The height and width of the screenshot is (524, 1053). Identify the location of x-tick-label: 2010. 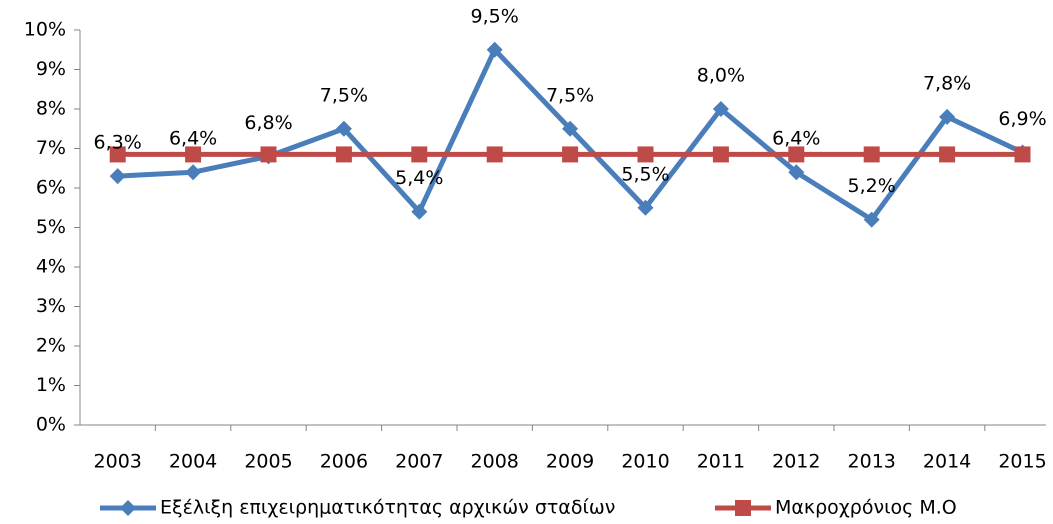
(645, 462).